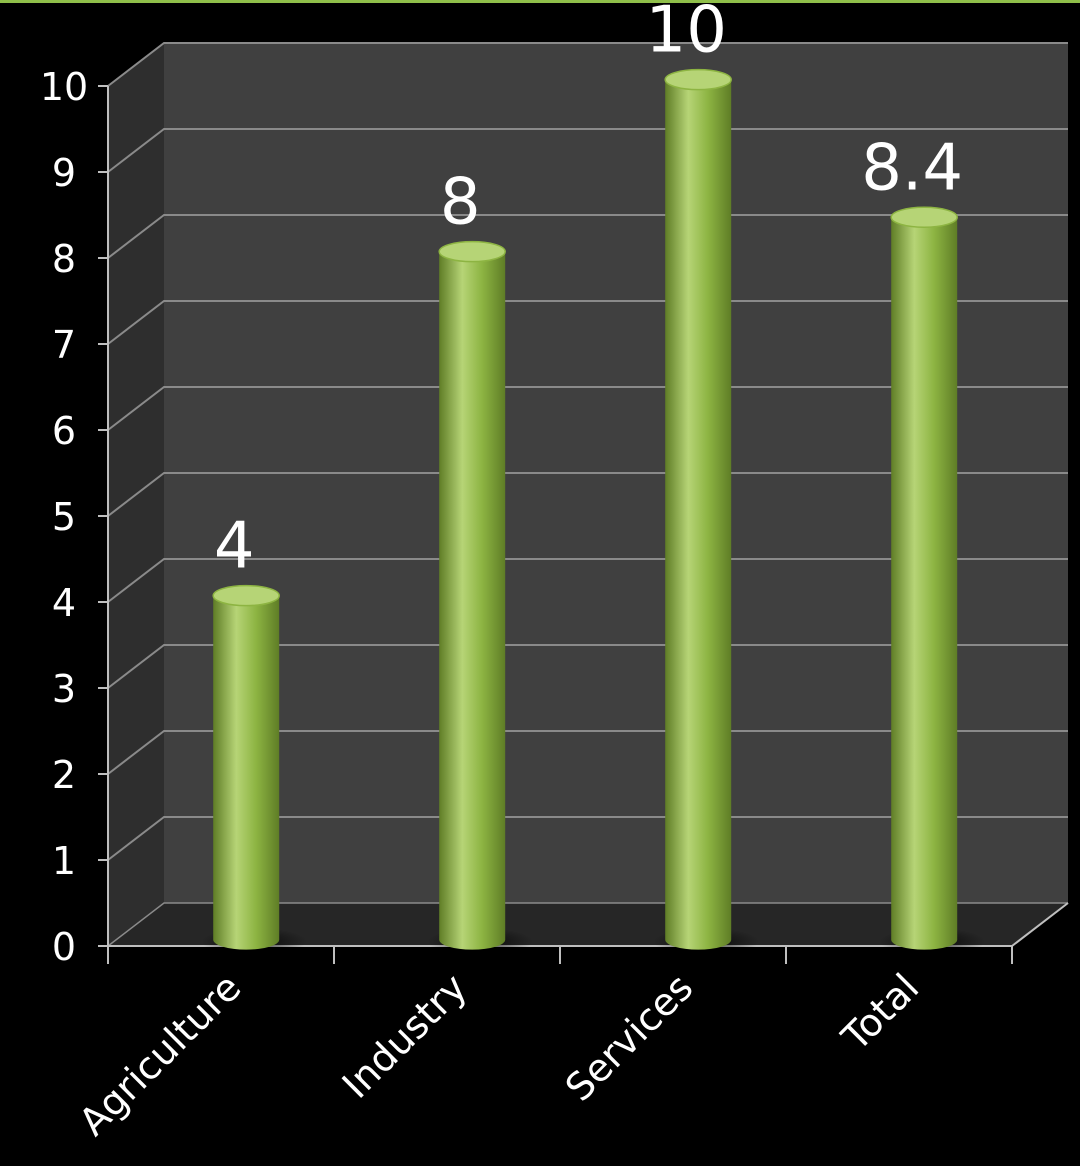 Image resolution: width=1080 pixels, height=1166 pixels. Describe the element at coordinates (64, 689) in the screenshot. I see `y-tick-label: 3` at that location.